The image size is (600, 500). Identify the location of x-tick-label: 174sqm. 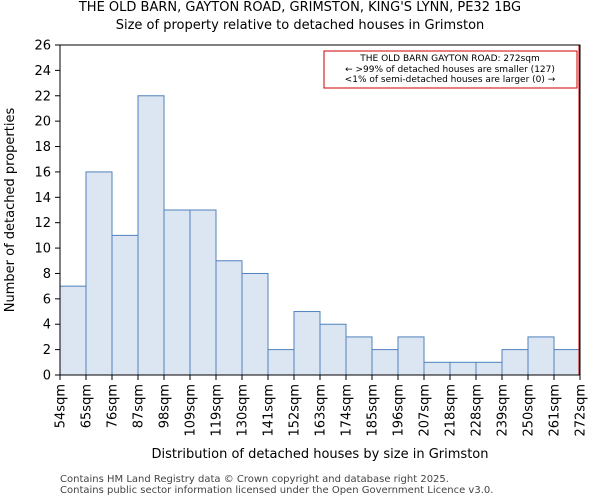
(347, 410).